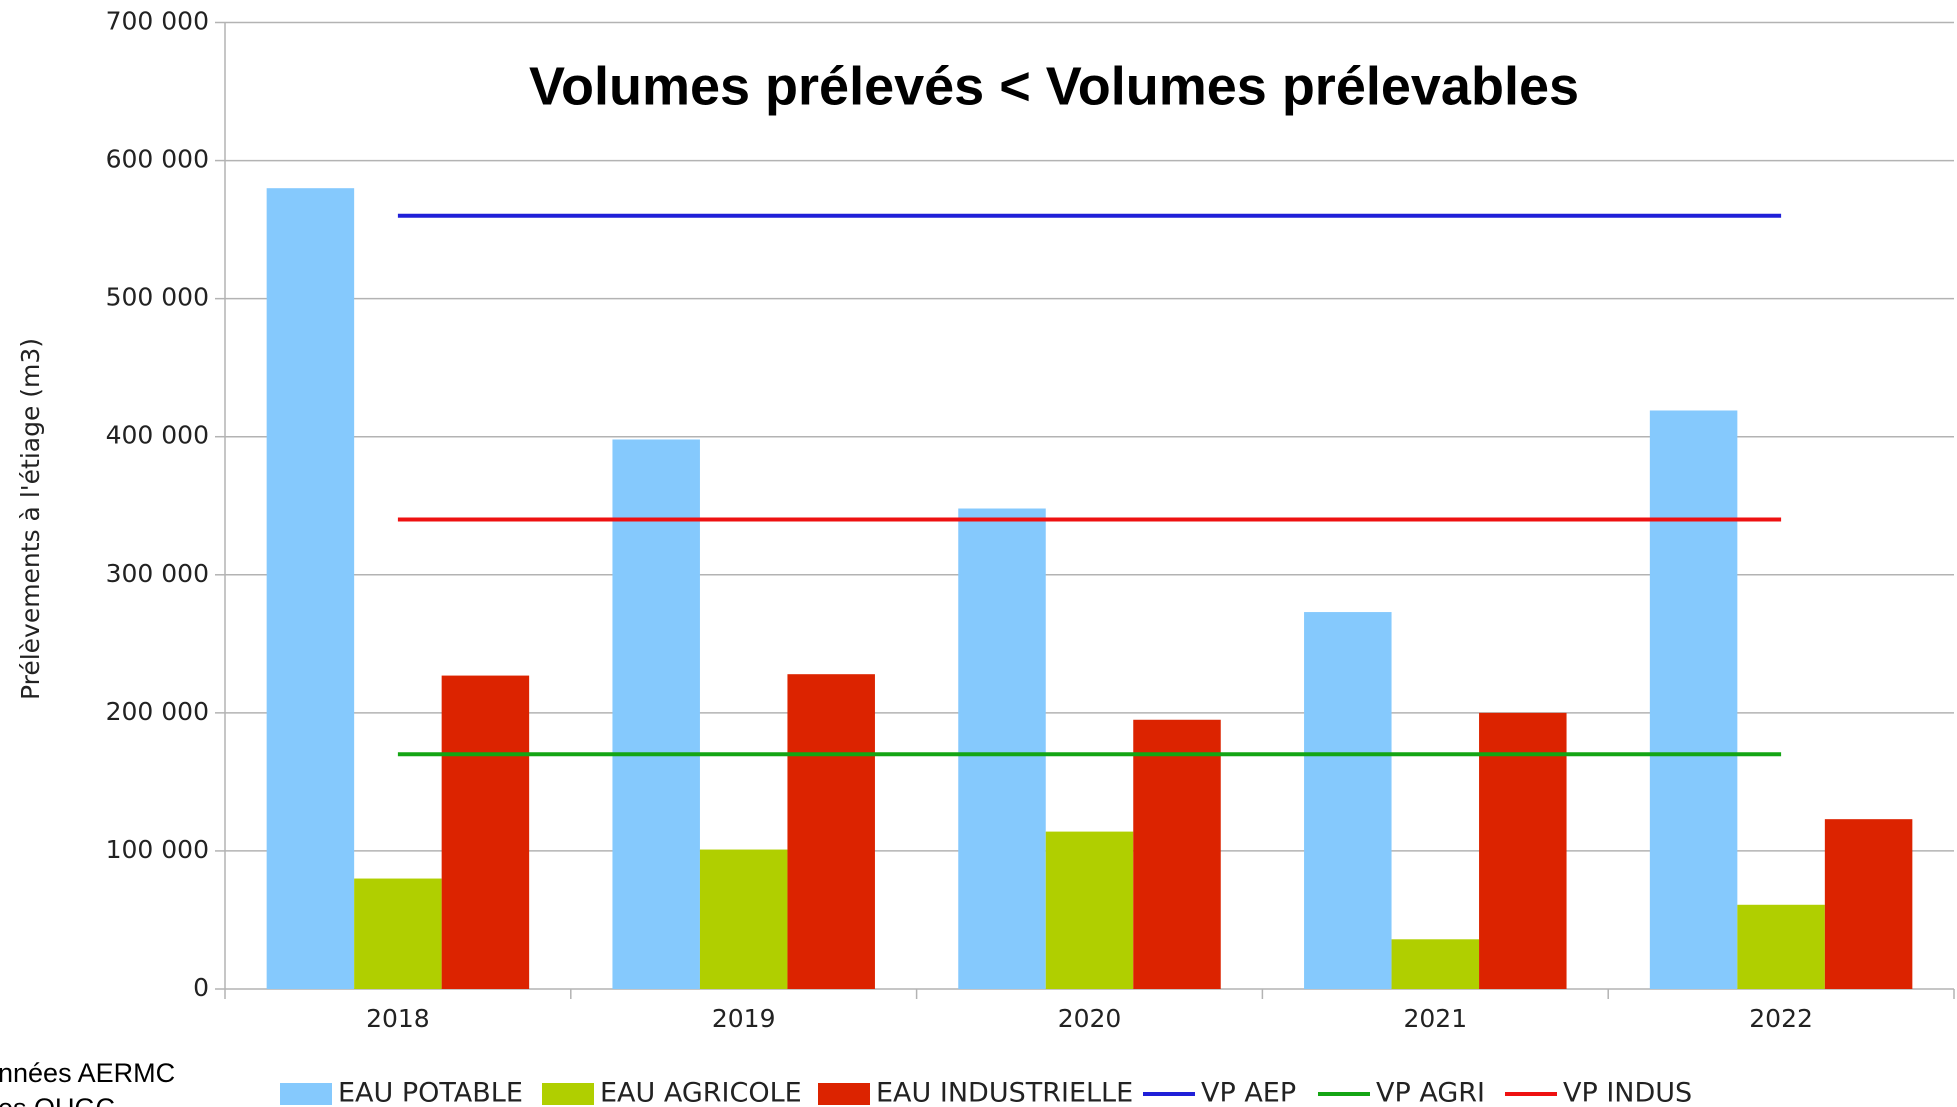 This screenshot has width=1957, height=1107. What do you see at coordinates (701, 1092) in the screenshot?
I see `legend-label: EAU AGRICOLE` at bounding box center [701, 1092].